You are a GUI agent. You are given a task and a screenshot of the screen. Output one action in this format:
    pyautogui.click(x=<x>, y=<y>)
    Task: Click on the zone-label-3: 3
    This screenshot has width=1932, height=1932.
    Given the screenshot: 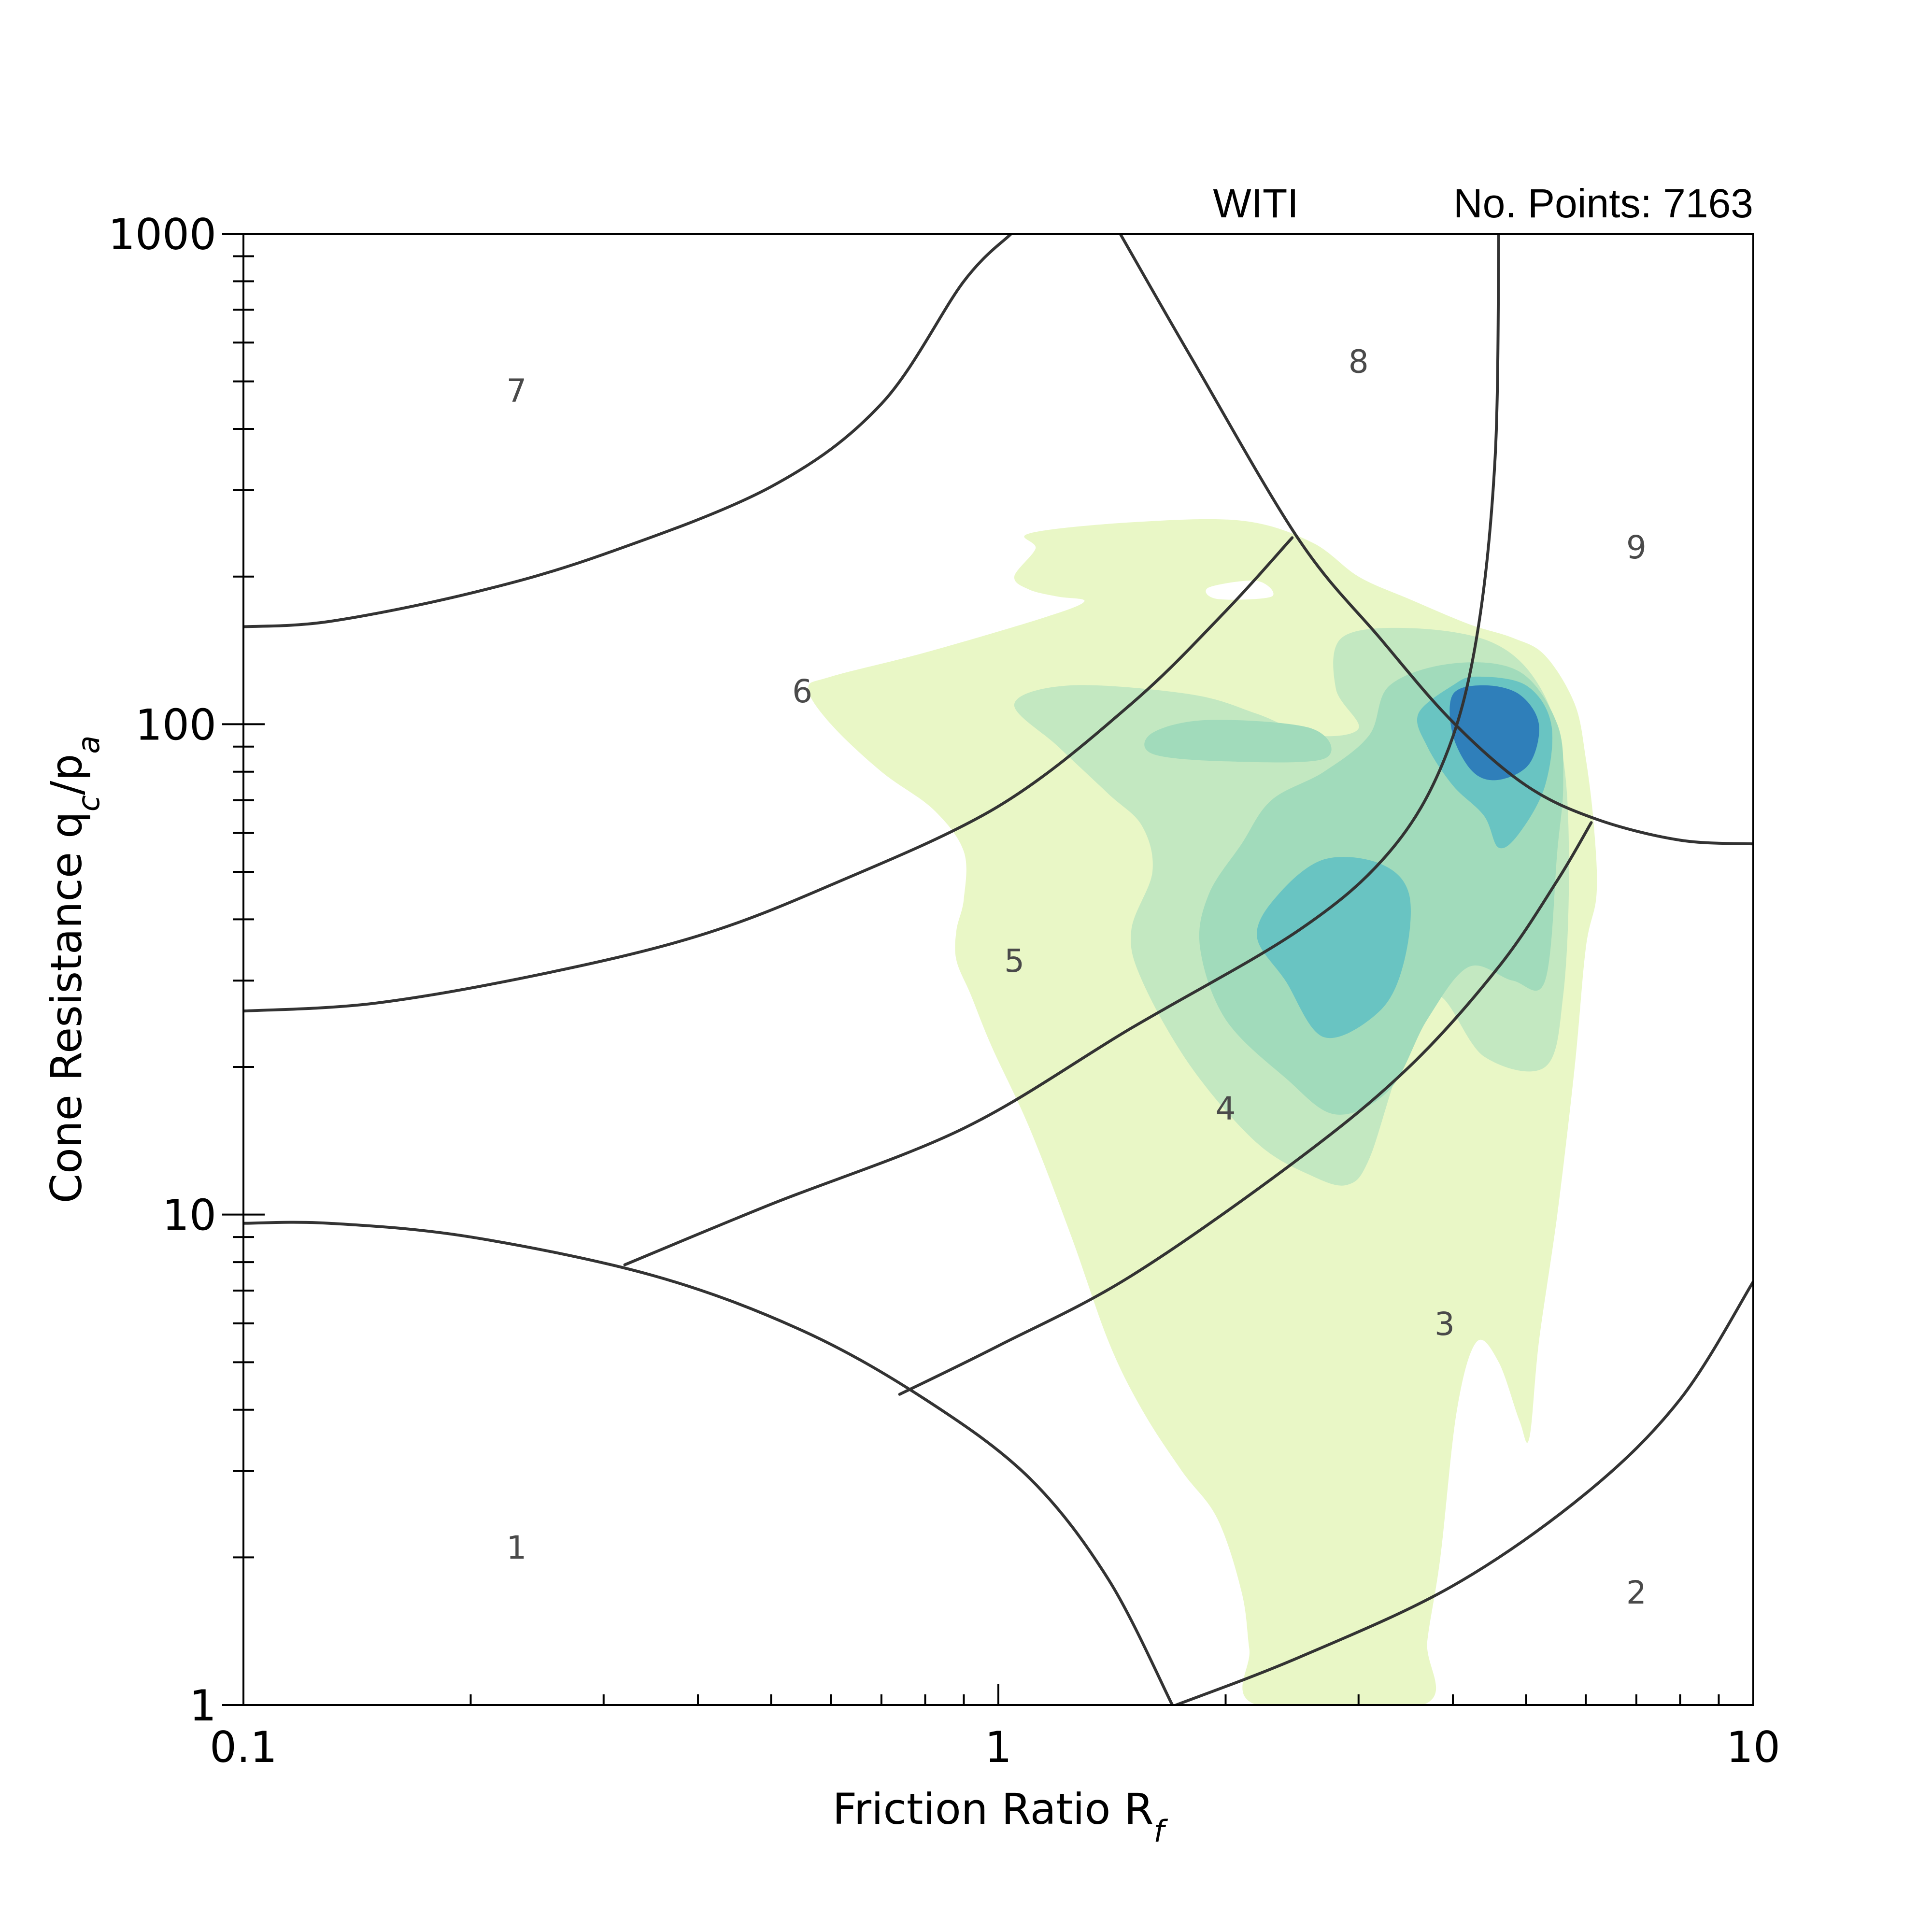 What is the action you would take?
    pyautogui.click(x=1445, y=1324)
    